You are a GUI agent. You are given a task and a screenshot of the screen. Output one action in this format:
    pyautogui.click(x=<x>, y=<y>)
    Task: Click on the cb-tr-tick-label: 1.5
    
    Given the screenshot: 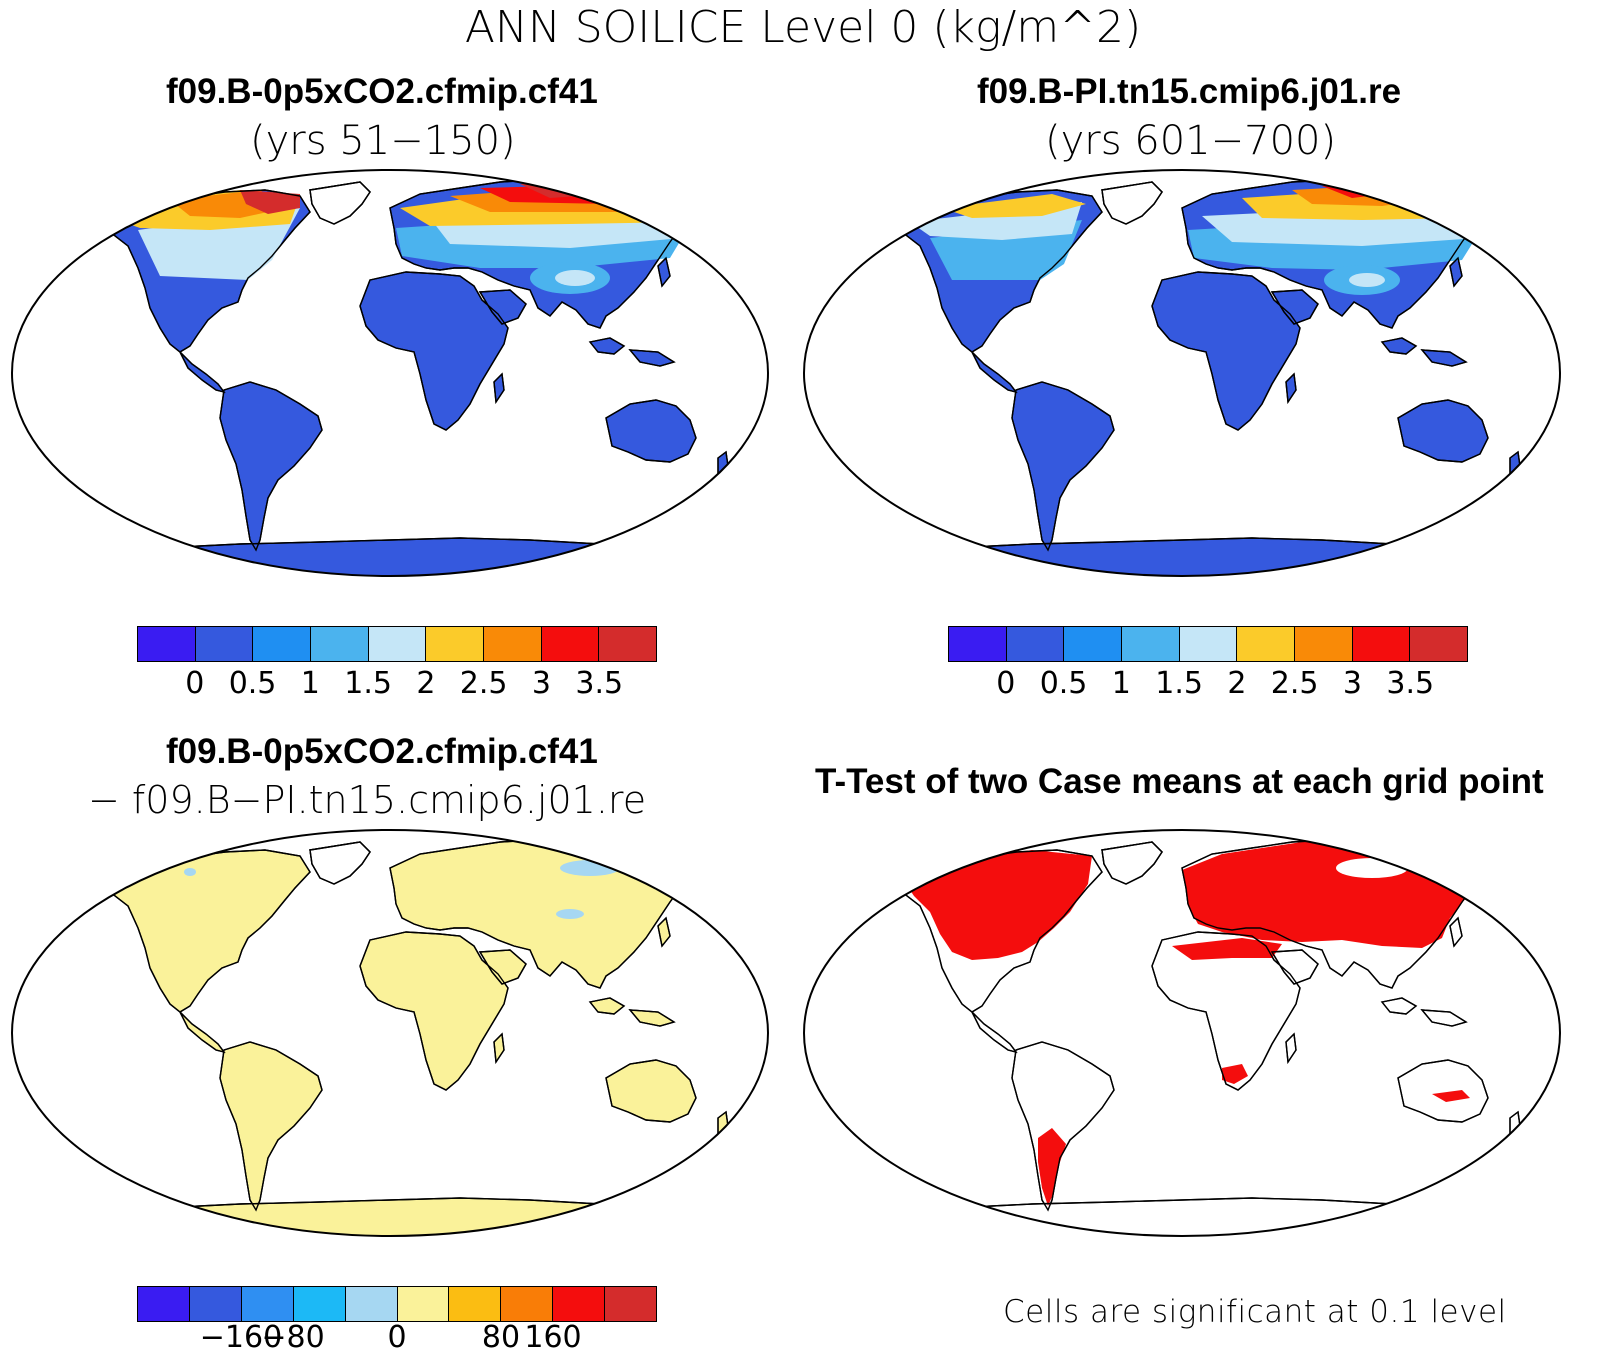 What is the action you would take?
    pyautogui.click(x=1179, y=683)
    